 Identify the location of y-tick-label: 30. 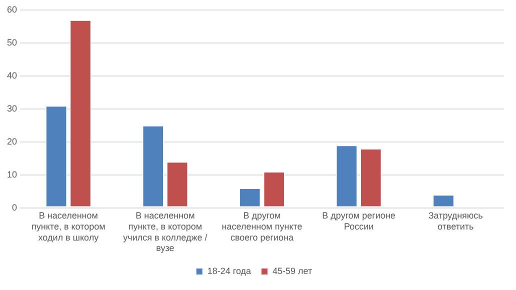
(12, 108).